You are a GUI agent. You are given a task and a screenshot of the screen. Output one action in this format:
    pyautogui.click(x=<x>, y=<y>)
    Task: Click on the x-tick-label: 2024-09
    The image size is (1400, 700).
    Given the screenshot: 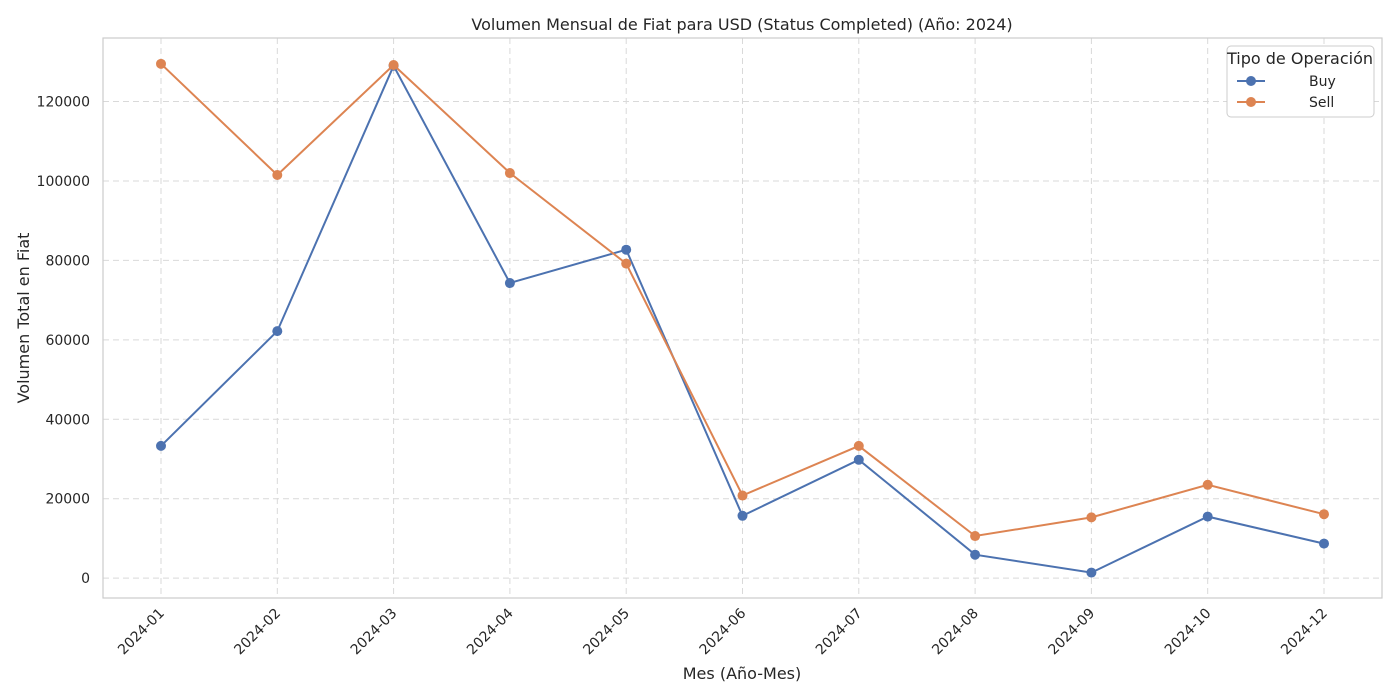 What is the action you would take?
    pyautogui.click(x=1072, y=632)
    